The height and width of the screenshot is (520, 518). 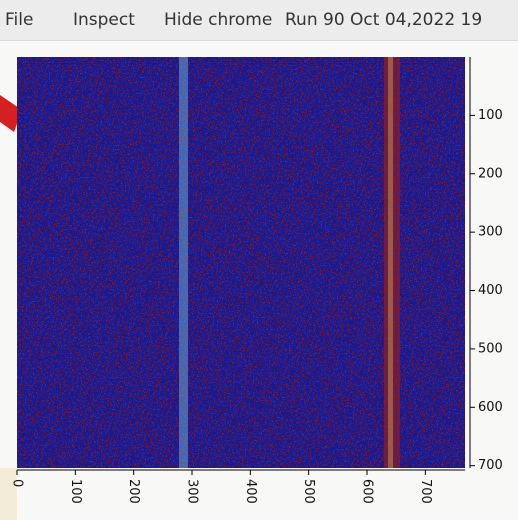 What do you see at coordinates (384, 20) in the screenshot?
I see `run-title: Run 90 Oct 04,2022 19` at bounding box center [384, 20].